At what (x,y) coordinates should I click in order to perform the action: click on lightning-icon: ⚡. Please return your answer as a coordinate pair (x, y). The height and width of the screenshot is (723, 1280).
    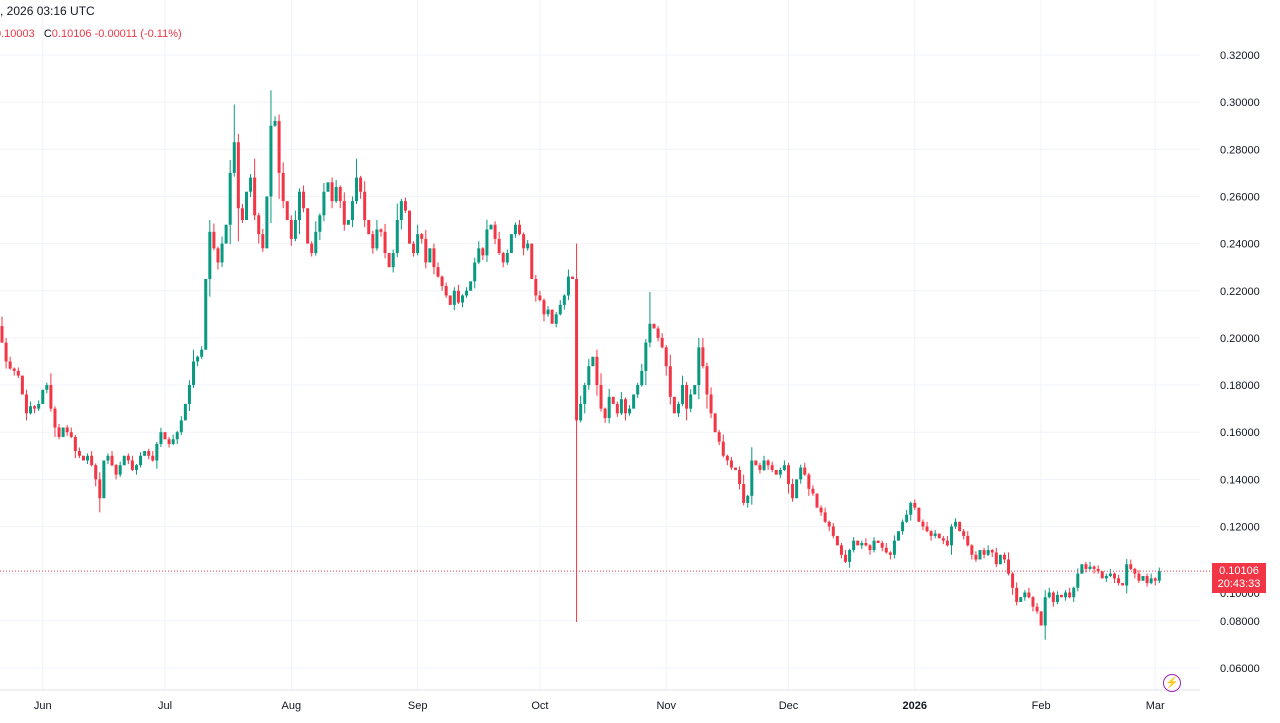
    Looking at the image, I should click on (1172, 683).